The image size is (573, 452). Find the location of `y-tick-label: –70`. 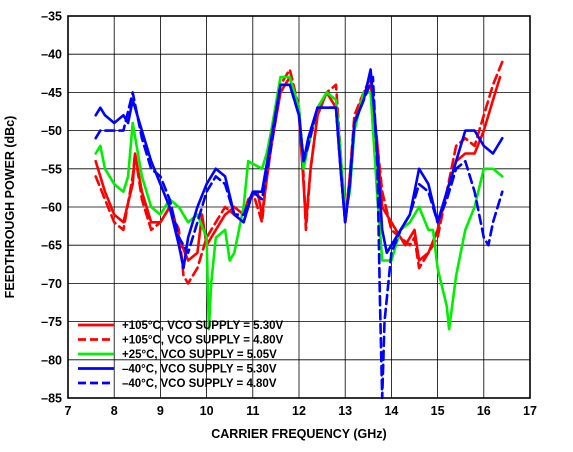

y-tick-label: –70 is located at coordinates (51, 284).